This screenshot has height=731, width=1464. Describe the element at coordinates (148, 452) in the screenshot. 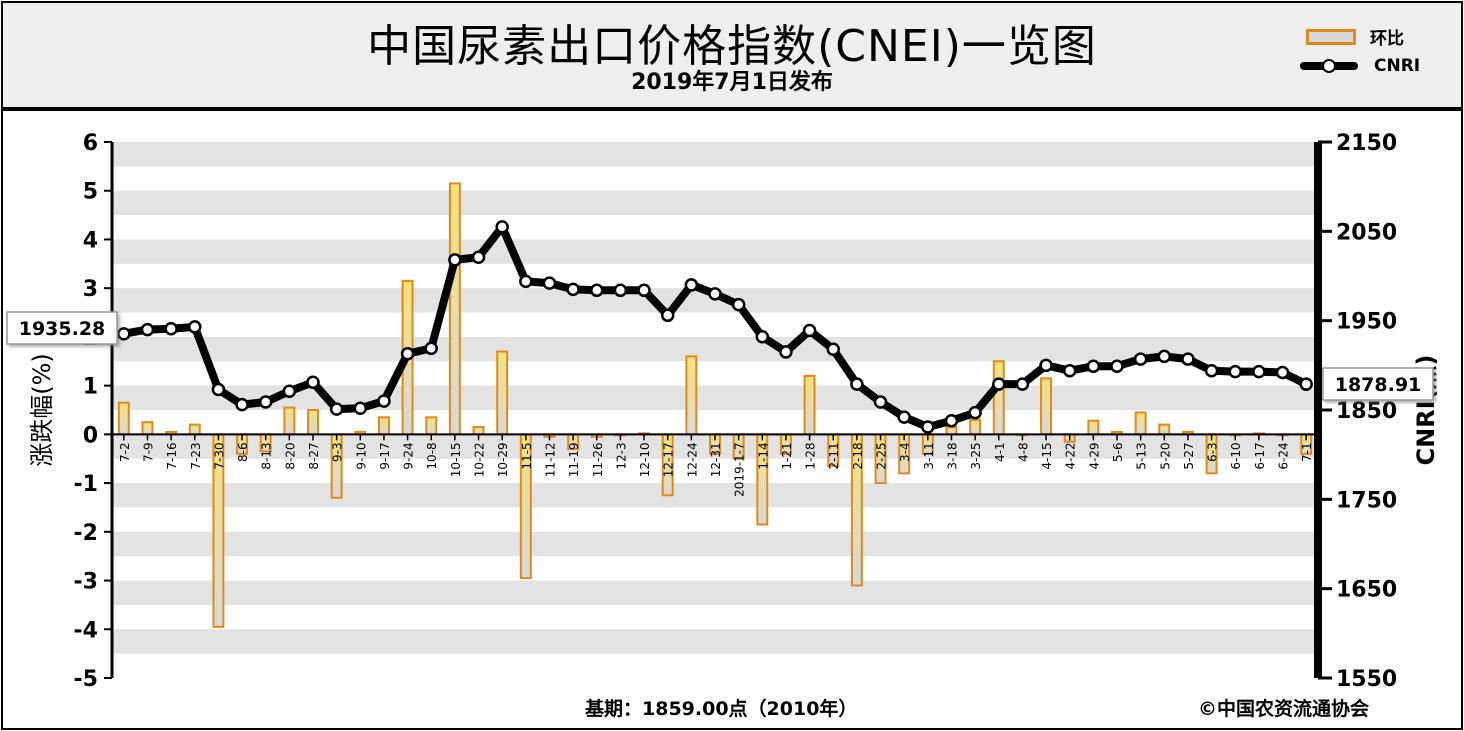

I see `x-tick-label: 7-9` at that location.